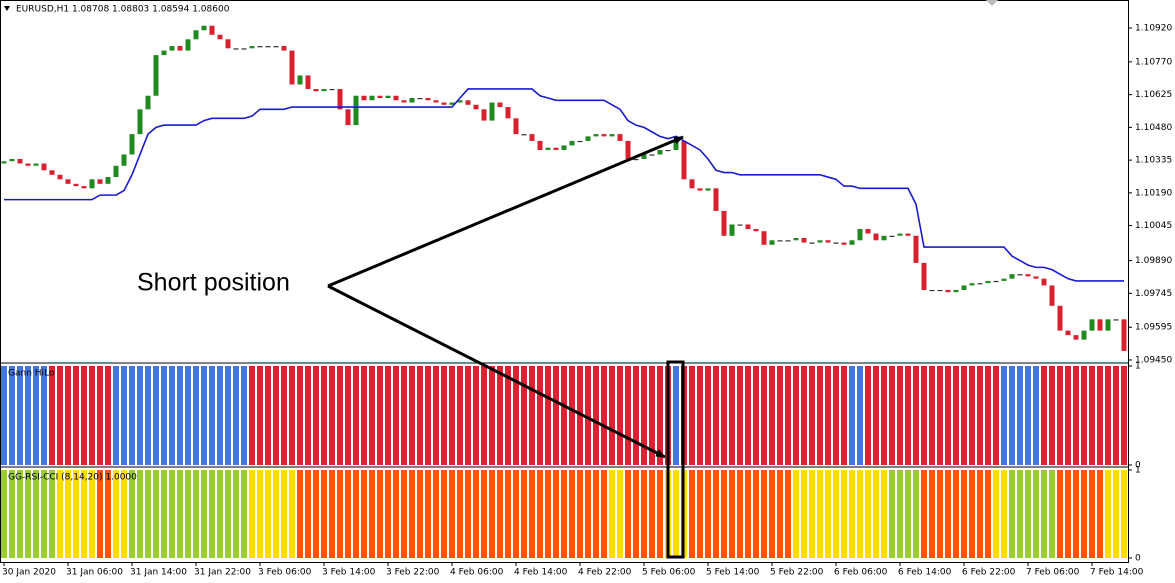  What do you see at coordinates (1138, 466) in the screenshot?
I see `y-tick-label: 0` at bounding box center [1138, 466].